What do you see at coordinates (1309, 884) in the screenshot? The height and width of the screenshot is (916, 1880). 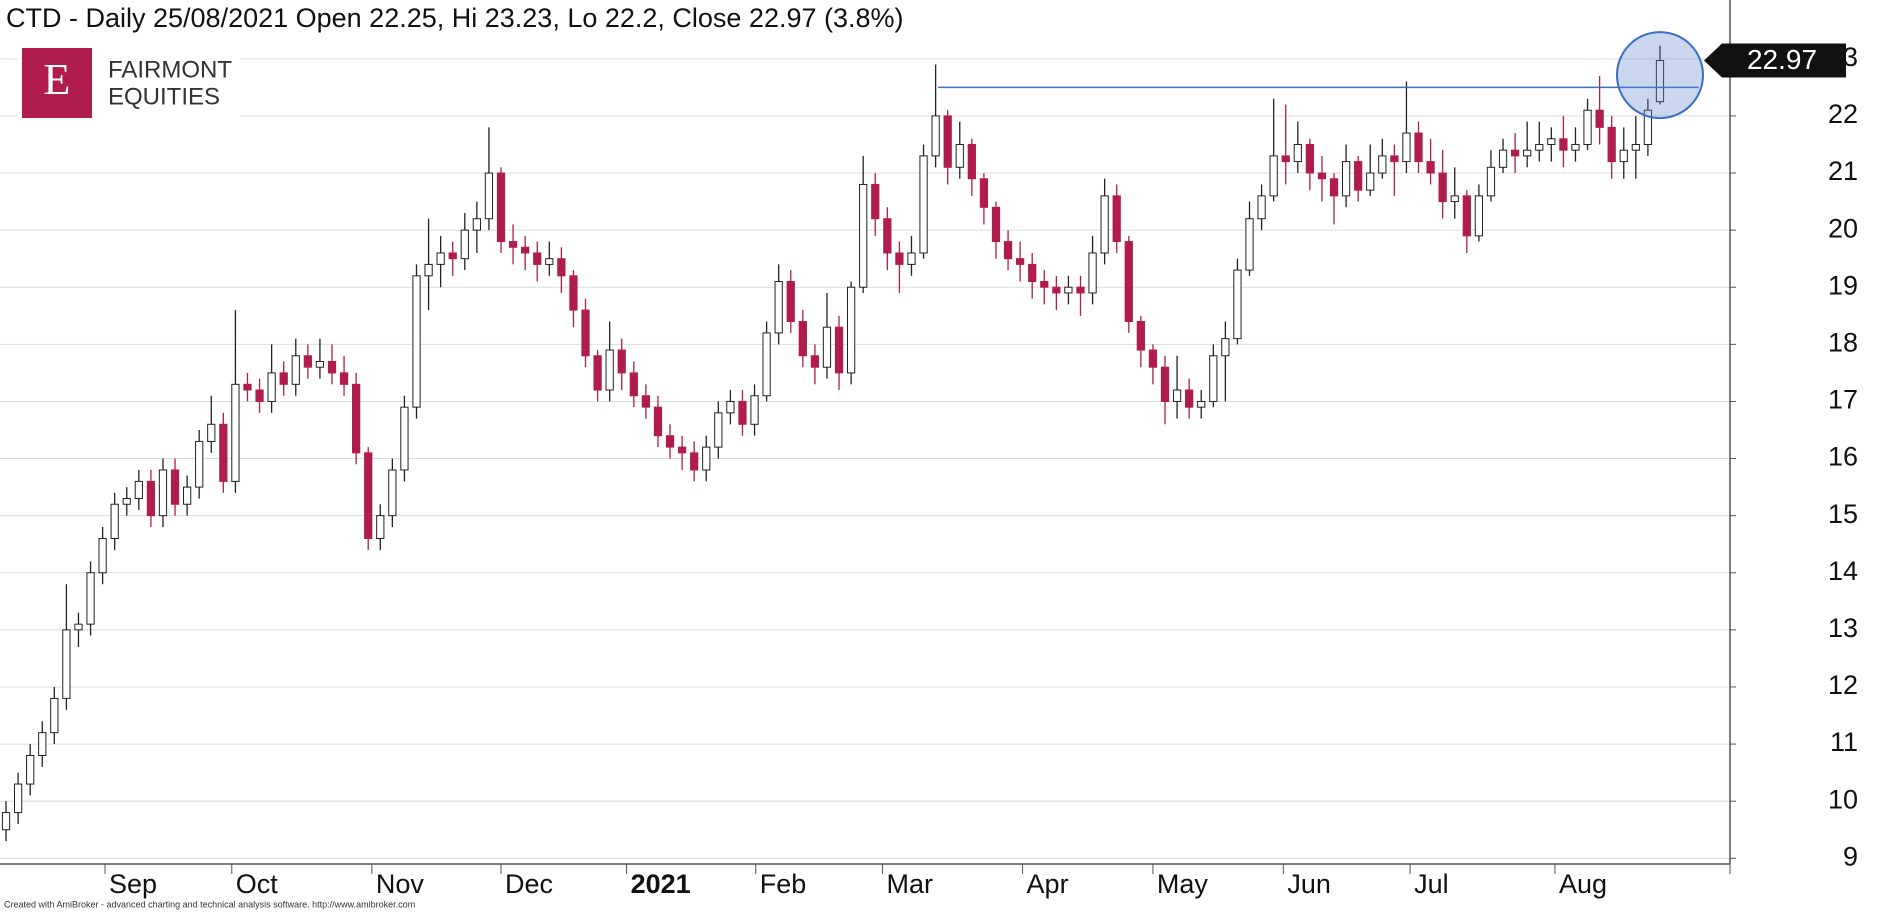 I see `x-tick-label: Jun` at bounding box center [1309, 884].